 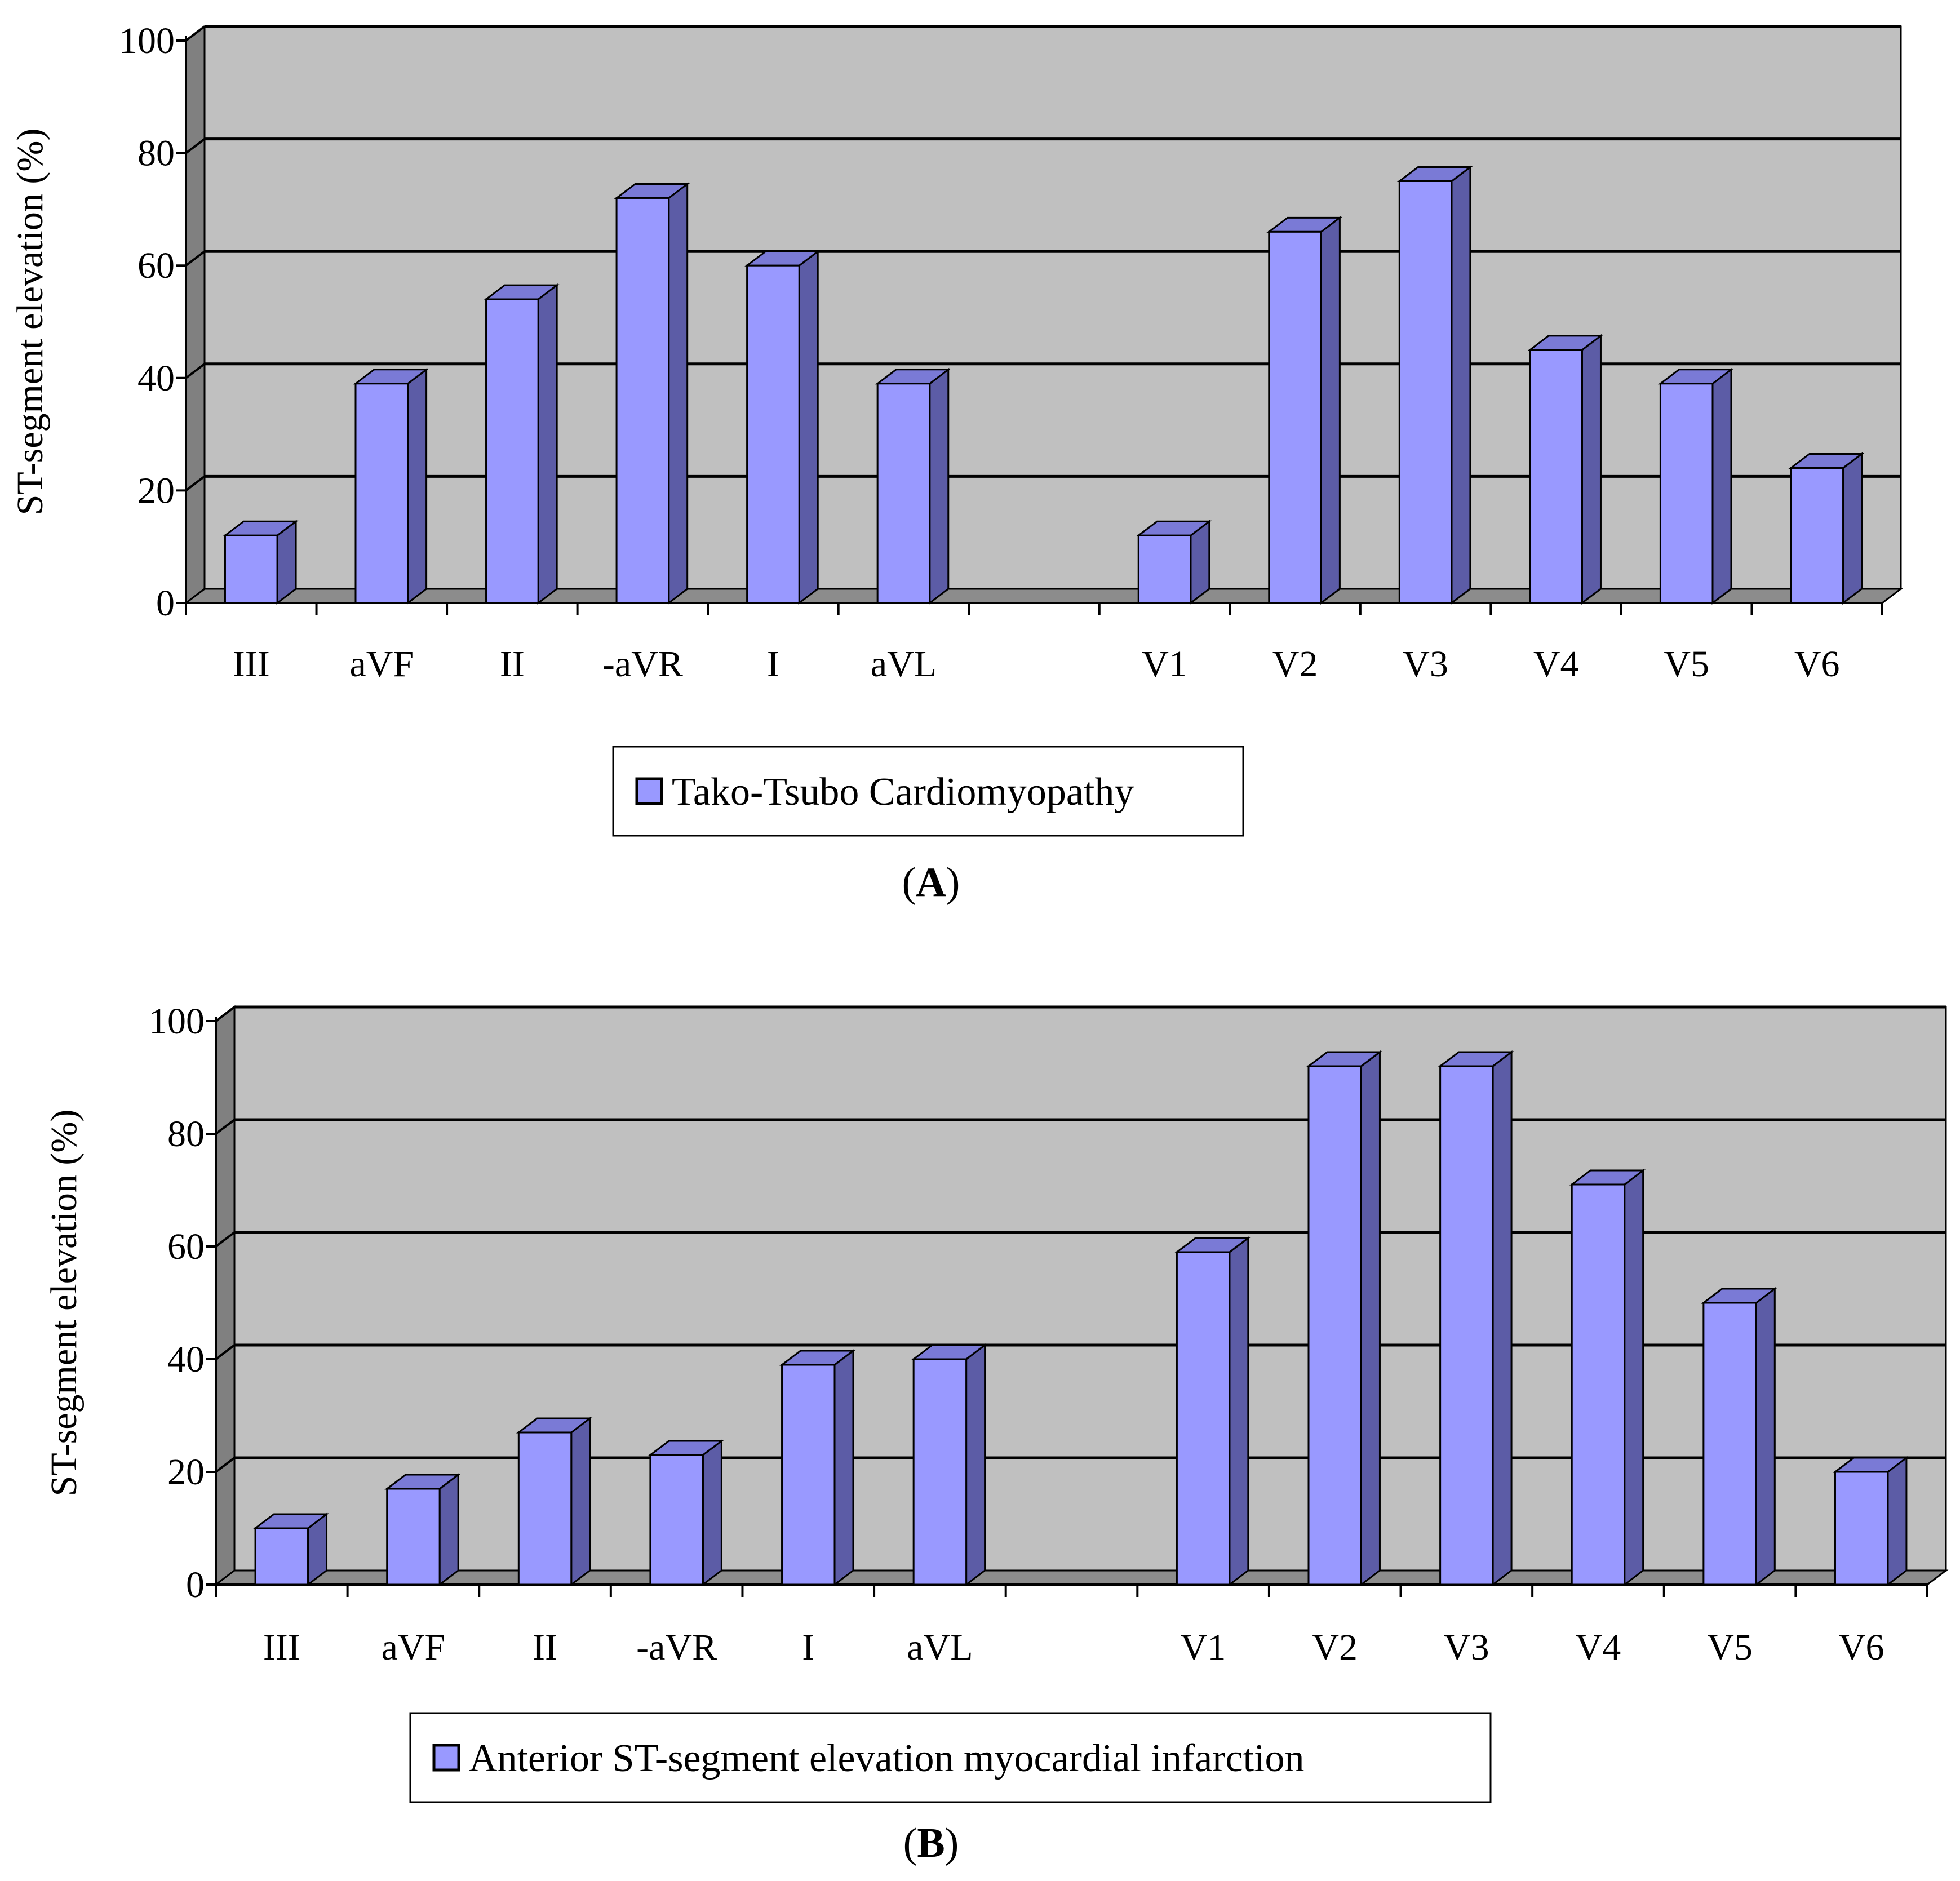 I want to click on panel-b-bar-side-v3, so click(x=1502, y=1318).